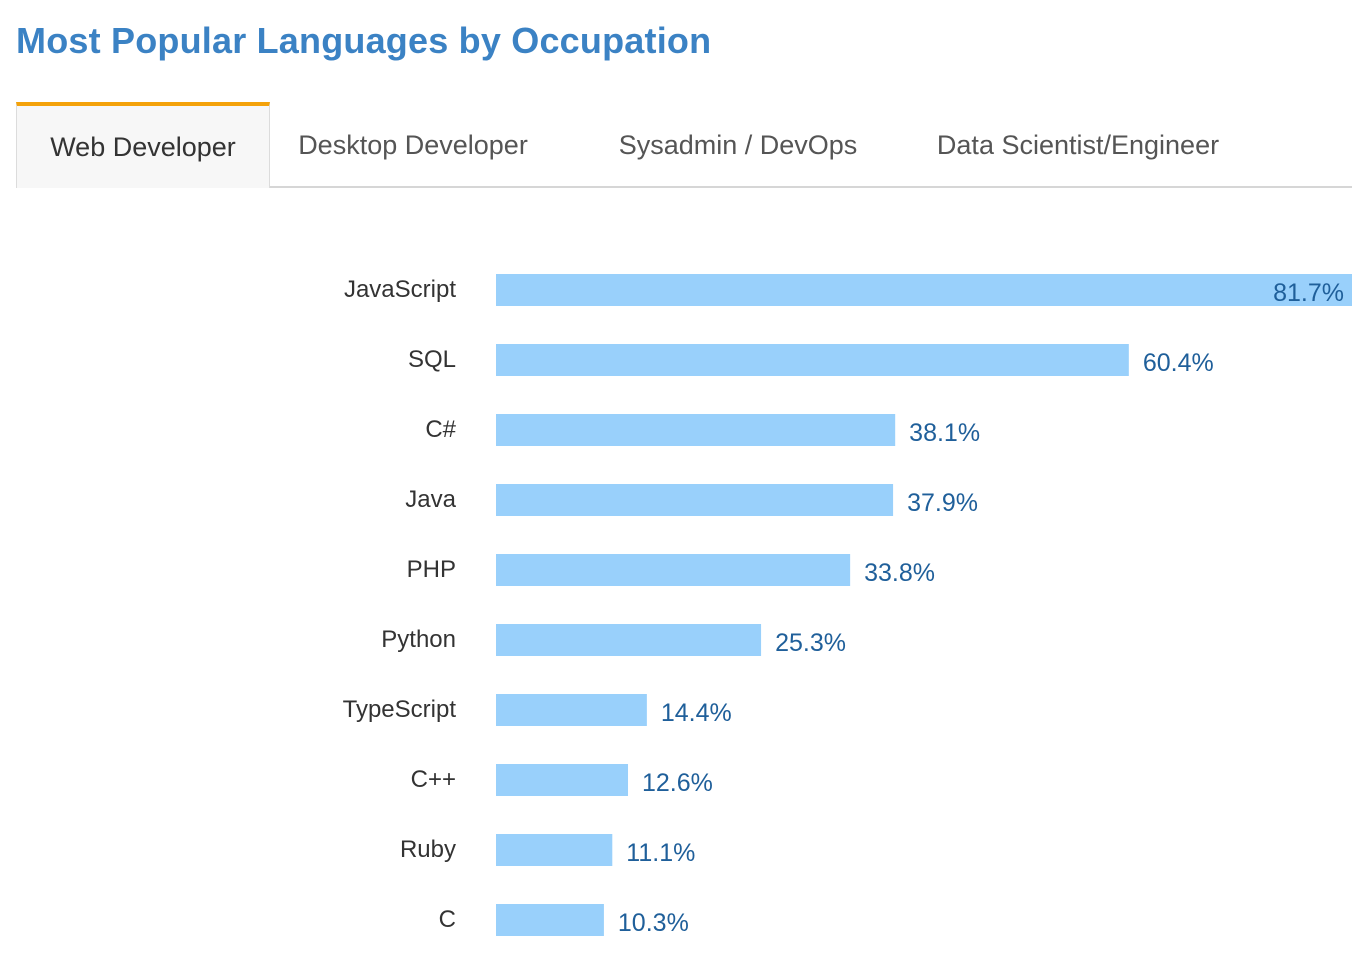 This screenshot has width=1372, height=962. I want to click on value-label-typescript: 14.4%, so click(696, 713).